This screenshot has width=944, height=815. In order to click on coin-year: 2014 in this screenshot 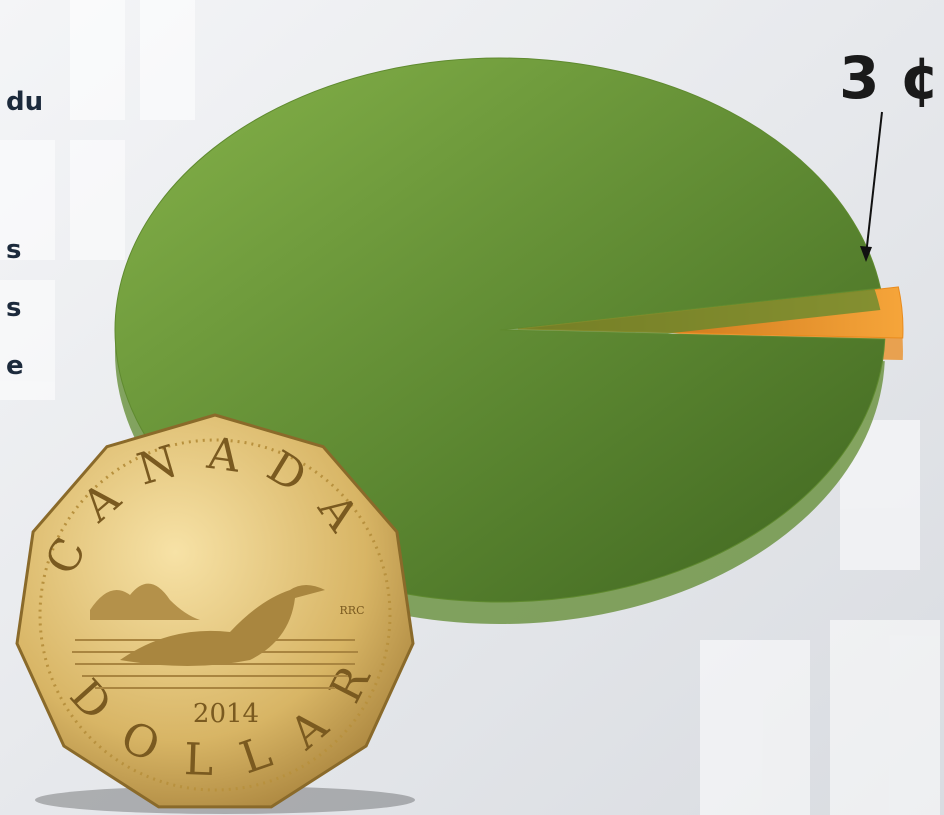, I will do `click(226, 714)`.